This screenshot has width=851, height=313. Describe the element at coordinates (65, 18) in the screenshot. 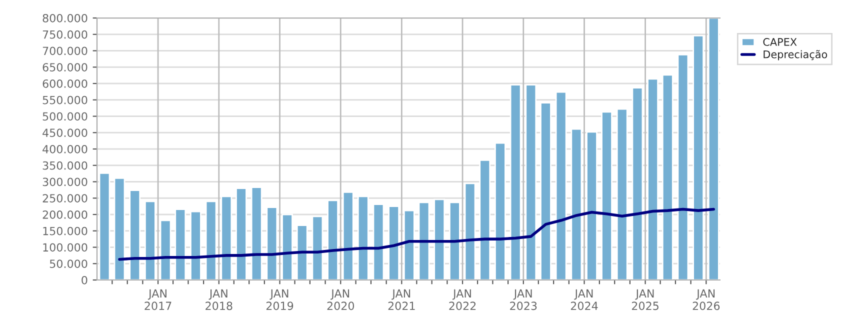

I see `y-tick-label: 800.000` at that location.